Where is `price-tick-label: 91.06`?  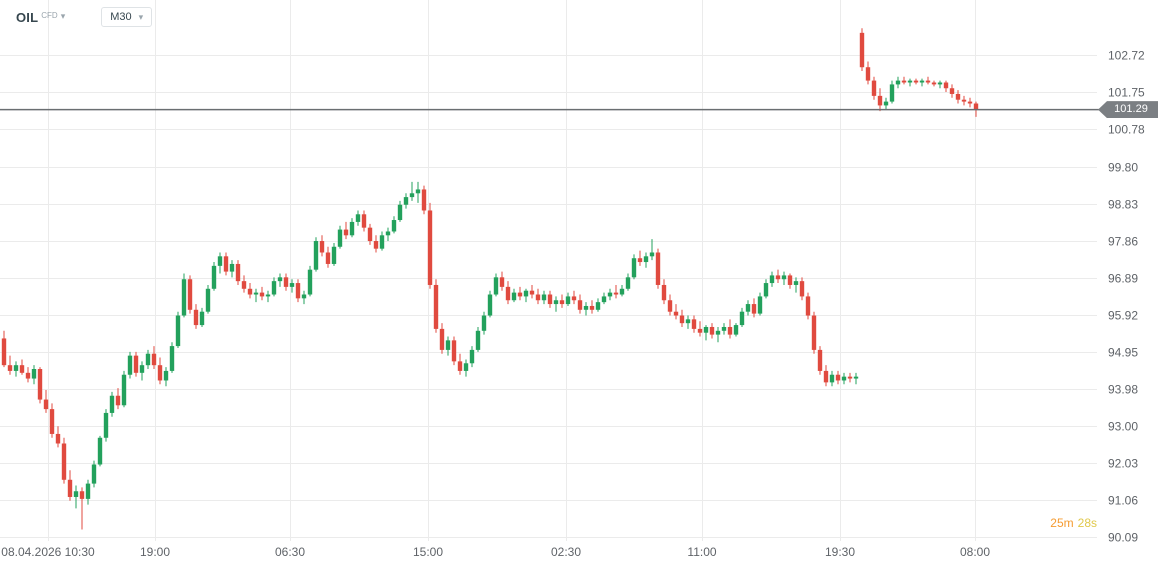
price-tick-label: 91.06 is located at coordinates (1123, 501).